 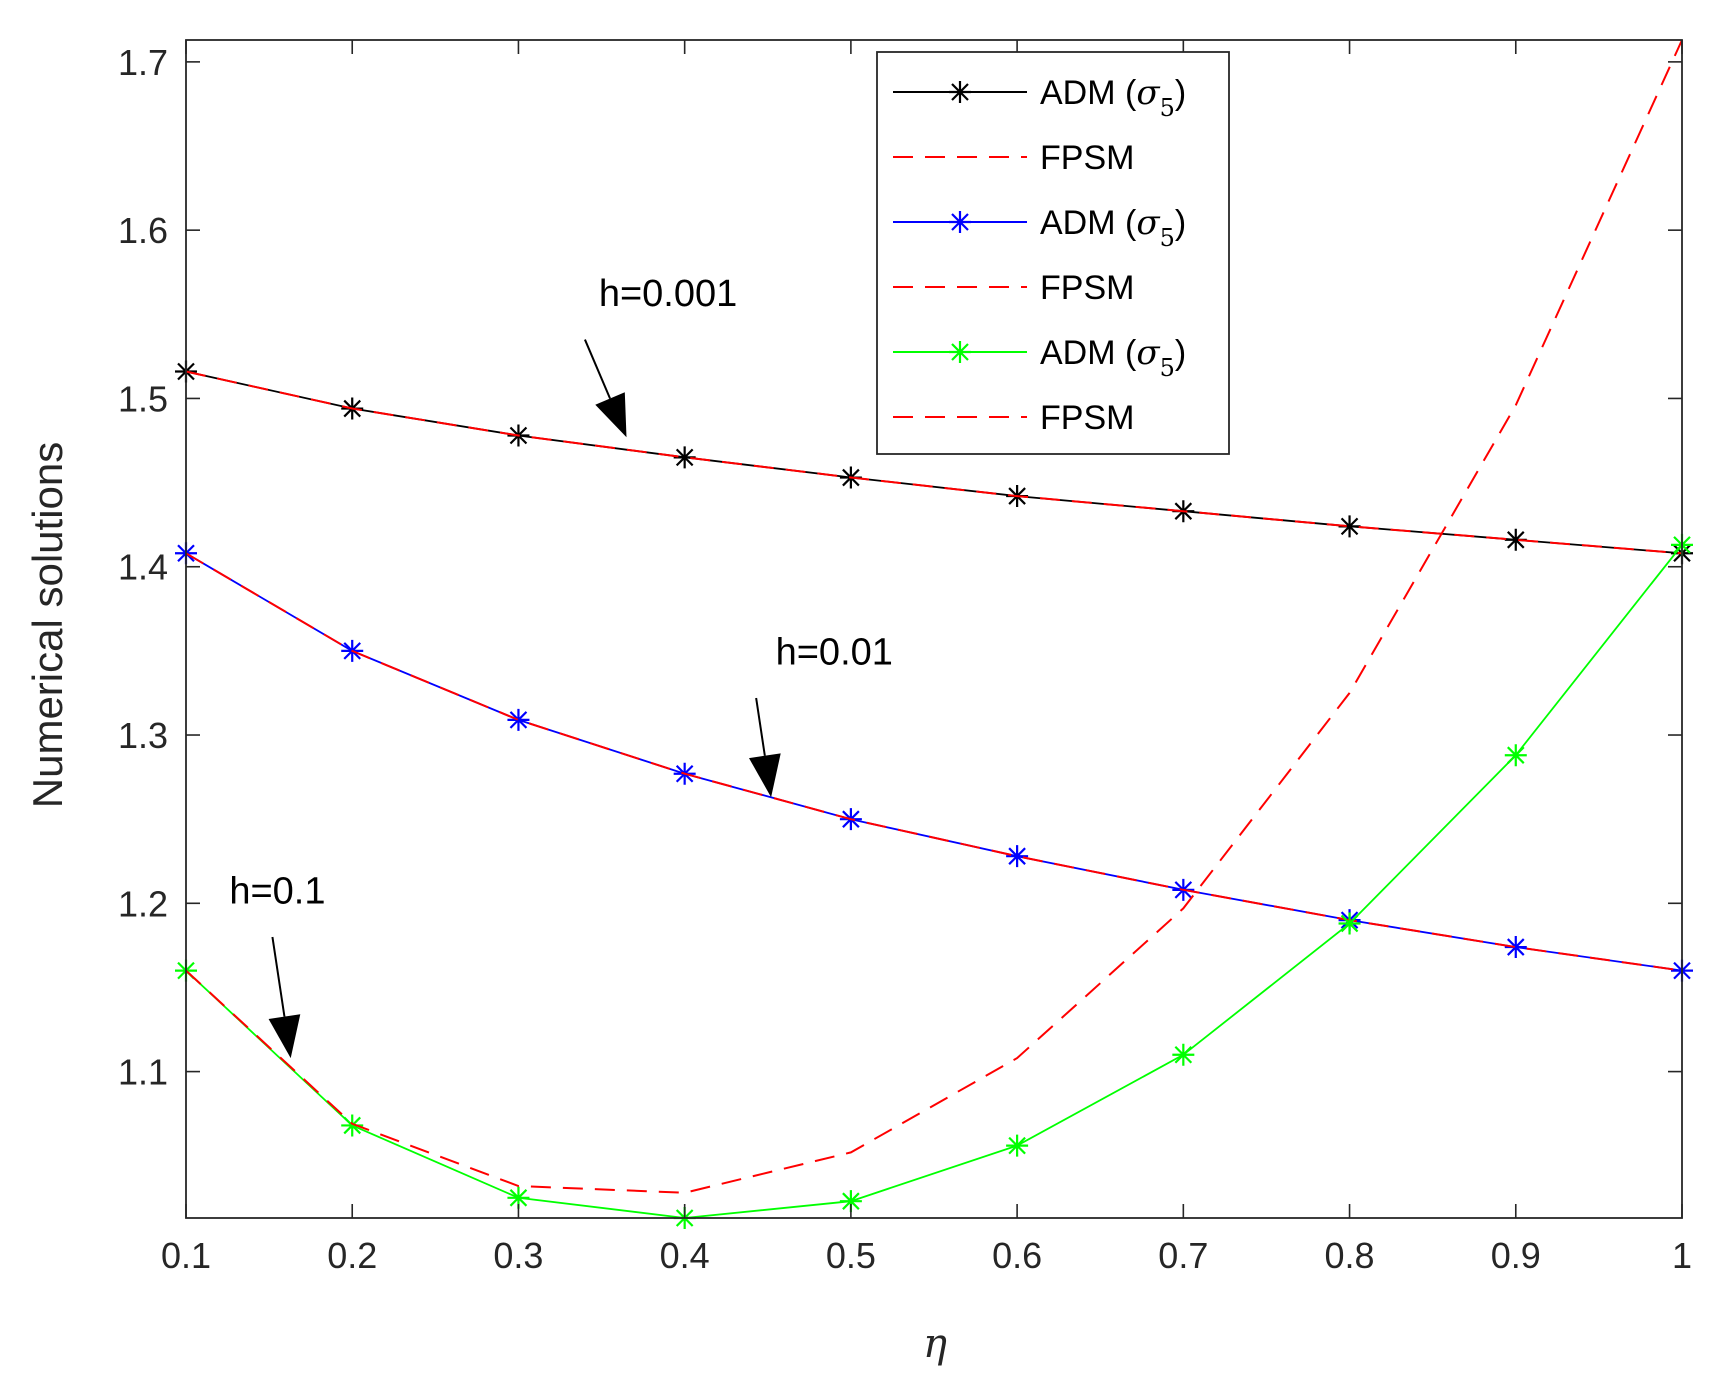 What do you see at coordinates (352, 1255) in the screenshot?
I see `x-tick-label: 0.2` at bounding box center [352, 1255].